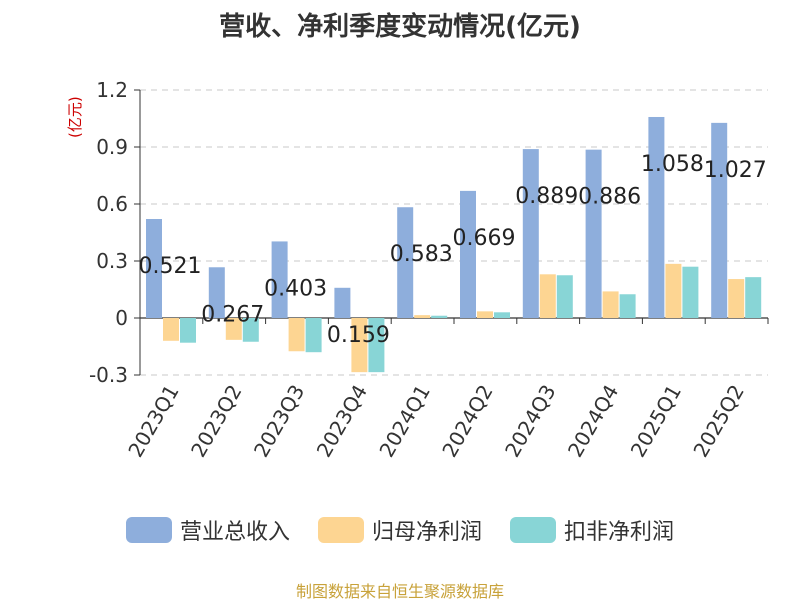 The width and height of the screenshot is (800, 602). Describe the element at coordinates (619, 532) in the screenshot. I see `legend-label: 扣非净利润` at that location.